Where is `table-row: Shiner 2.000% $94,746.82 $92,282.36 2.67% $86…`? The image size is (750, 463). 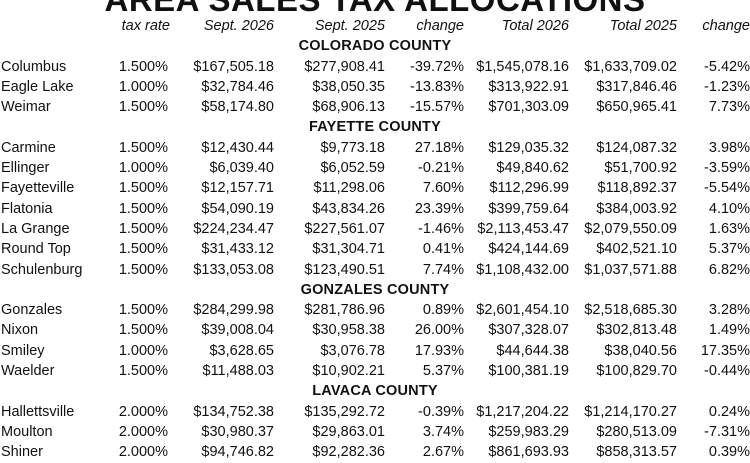
table-row: Shiner 2.000% $94,746.82 $92,282.36 2.67% $86… is located at coordinates (375, 452).